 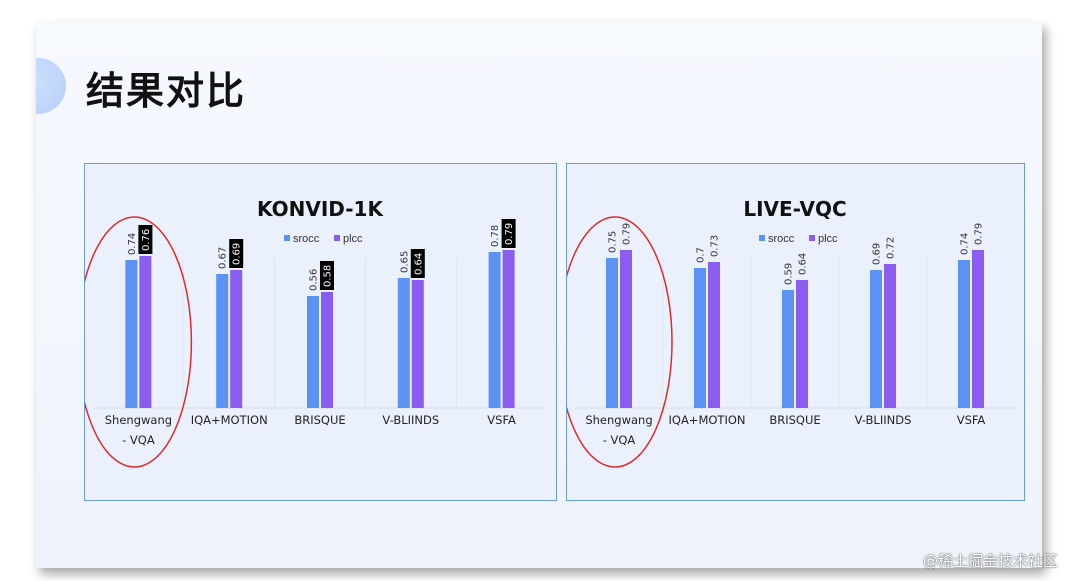 What do you see at coordinates (613, 242) in the screenshot?
I see `data-label-srocc: 0.75` at bounding box center [613, 242].